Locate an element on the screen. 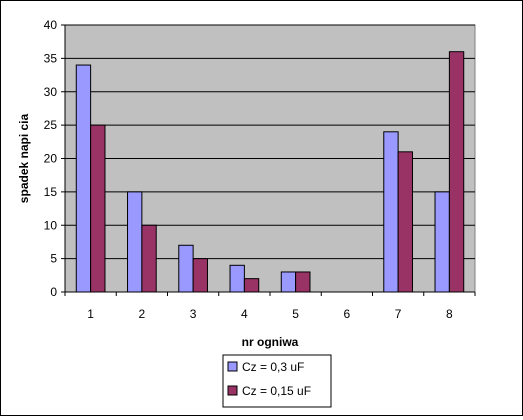 The image size is (523, 420). x-tick-label: 8 is located at coordinates (449, 314).